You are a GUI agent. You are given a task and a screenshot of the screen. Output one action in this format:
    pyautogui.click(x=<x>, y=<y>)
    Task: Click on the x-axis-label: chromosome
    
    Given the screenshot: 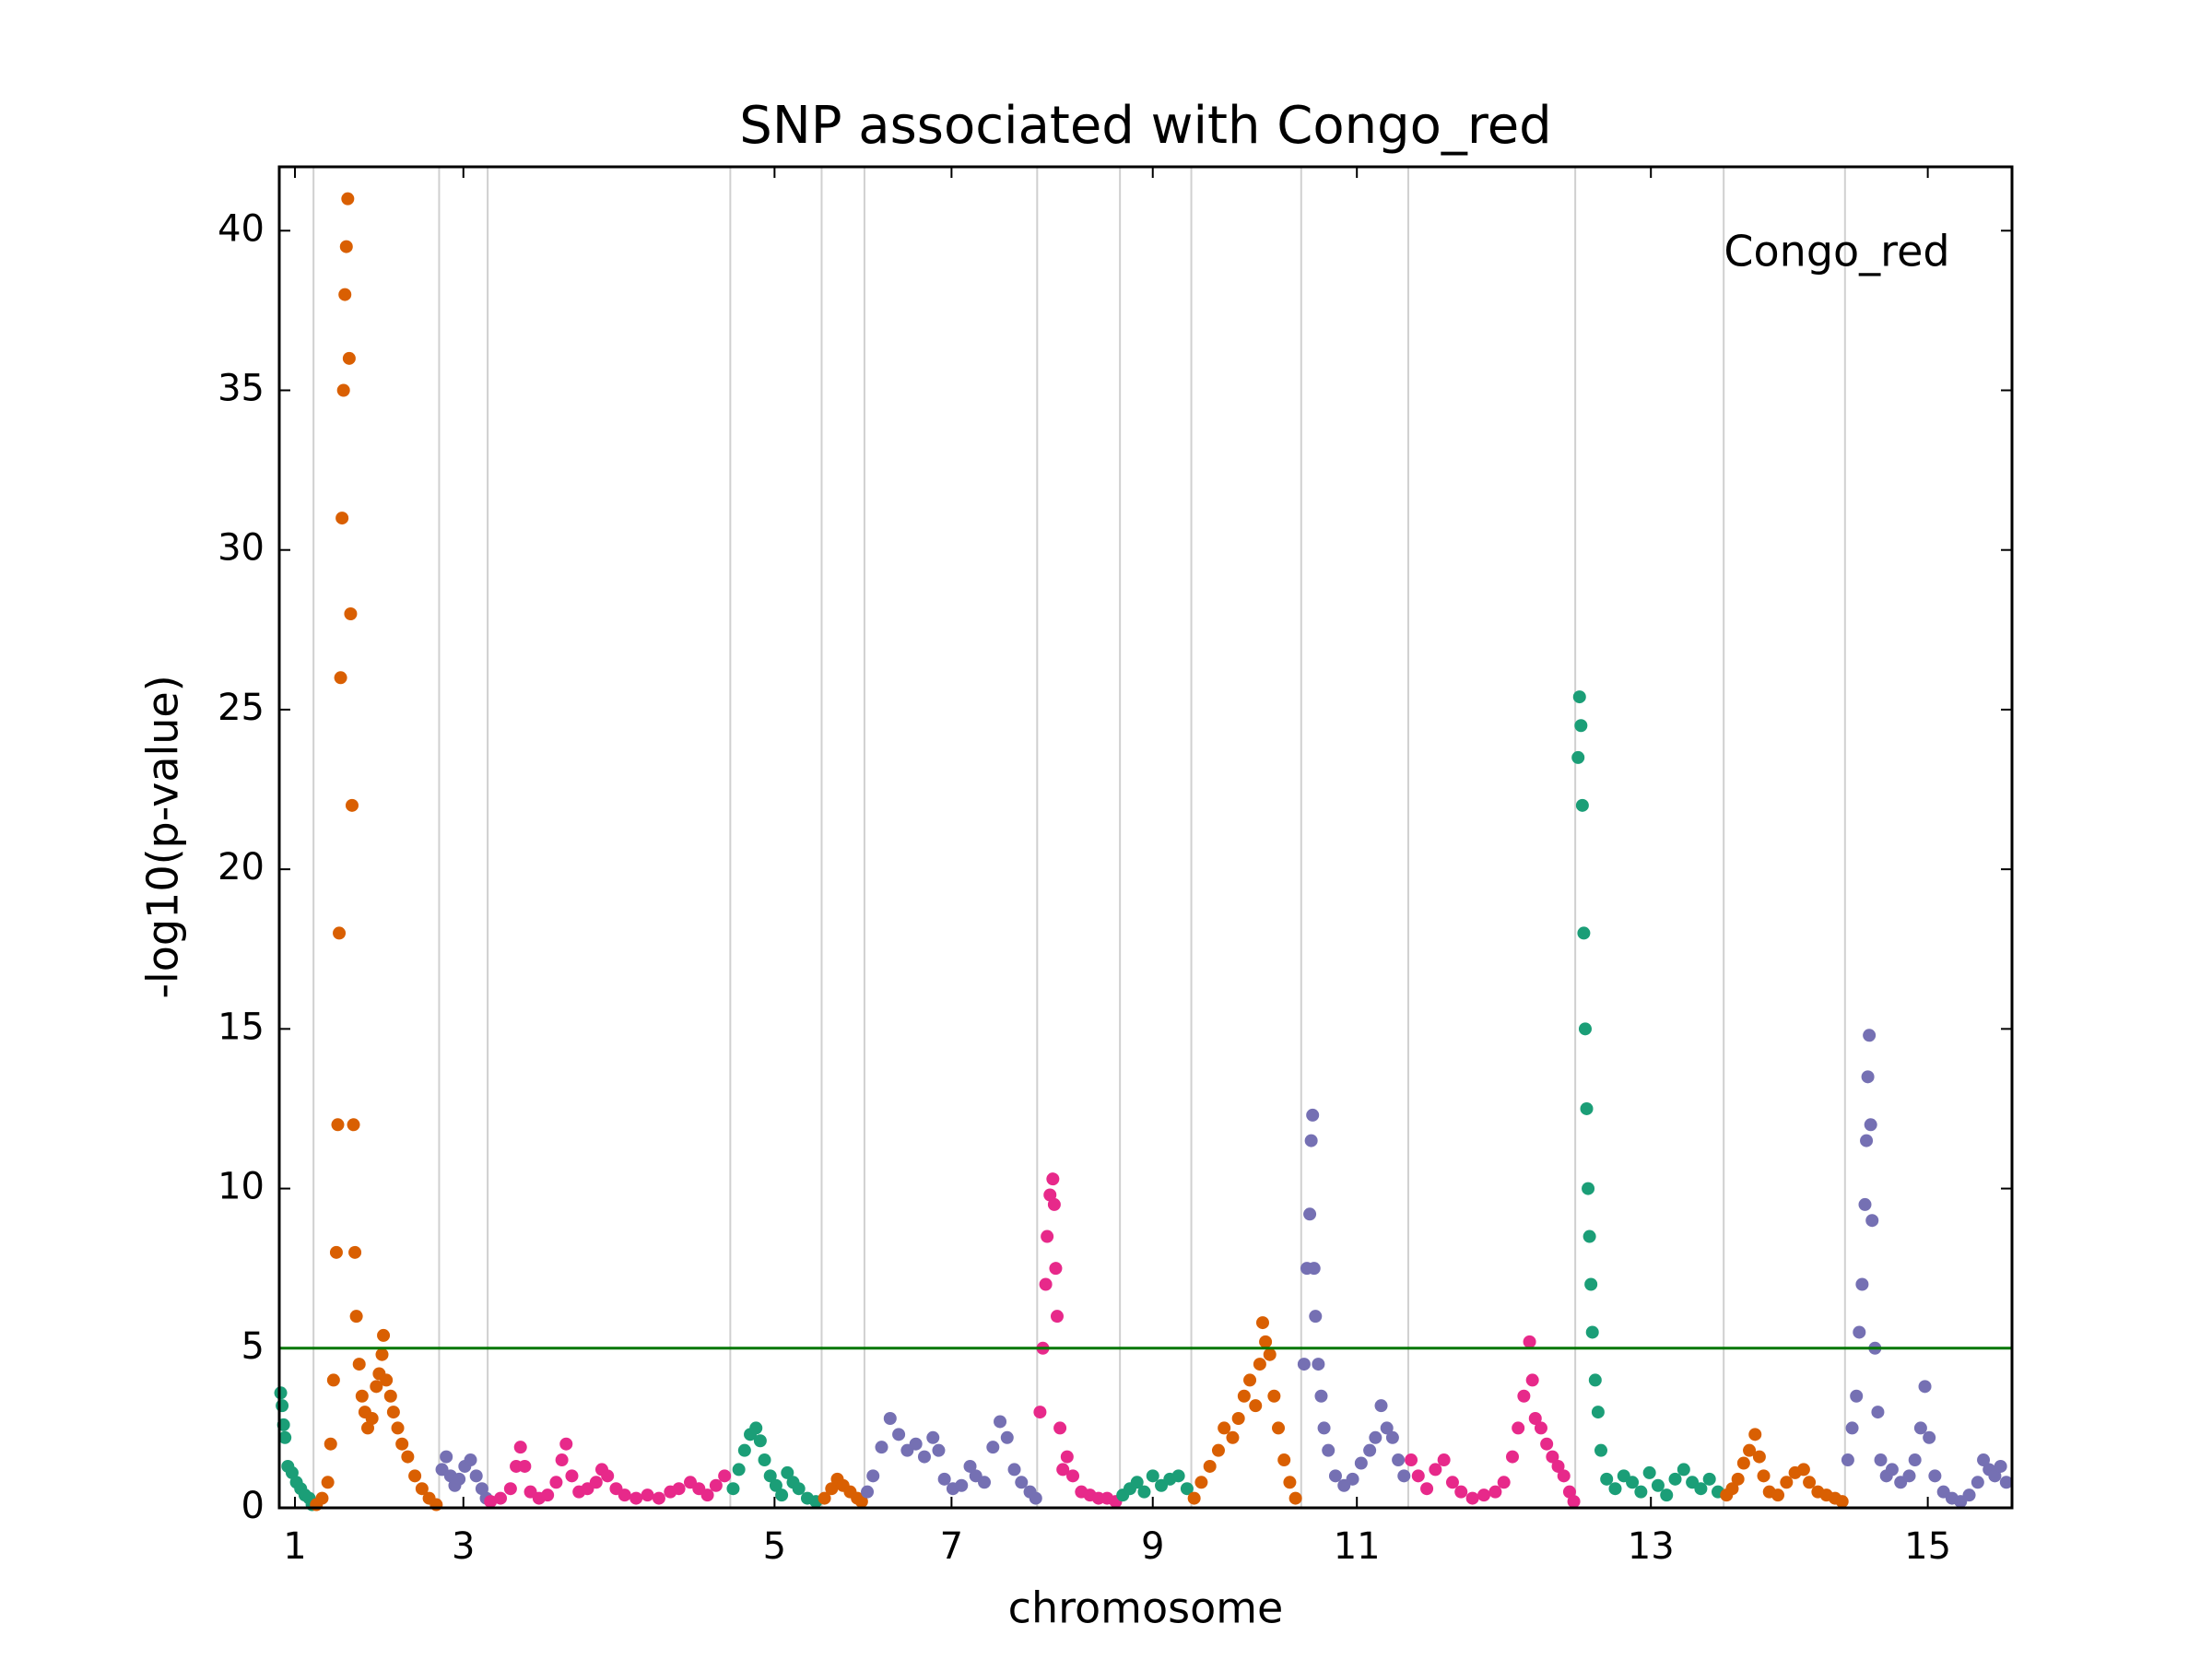 What is the action you would take?
    pyautogui.click(x=1146, y=1608)
    